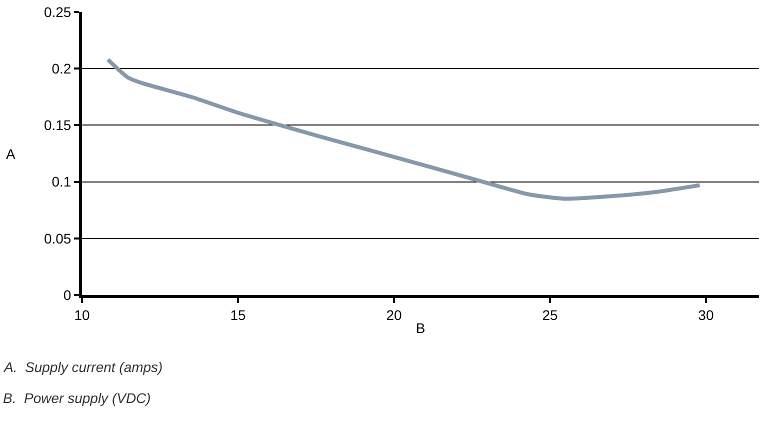 The image size is (761, 433). Describe the element at coordinates (11, 154) in the screenshot. I see `y-axis-title: A` at that location.